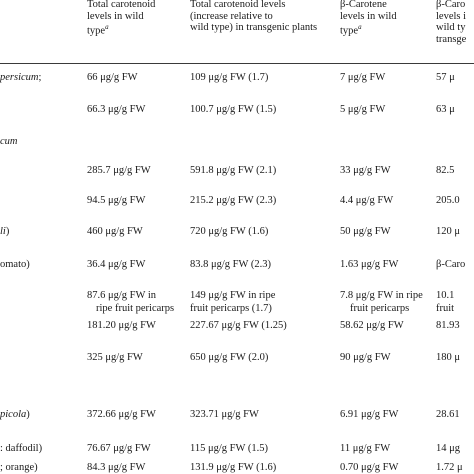 The image size is (474, 474). I want to click on species-label: li), so click(5, 231).